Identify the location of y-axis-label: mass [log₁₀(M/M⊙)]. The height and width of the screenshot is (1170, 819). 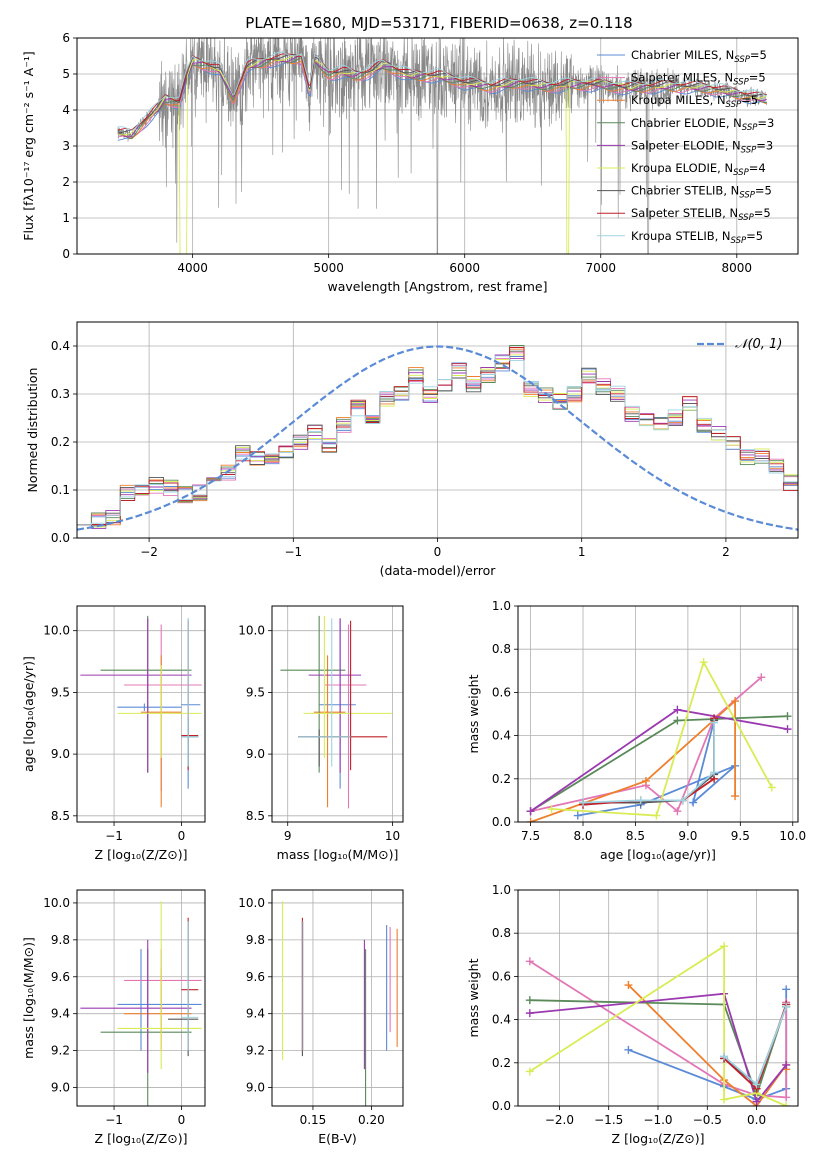
(28, 998).